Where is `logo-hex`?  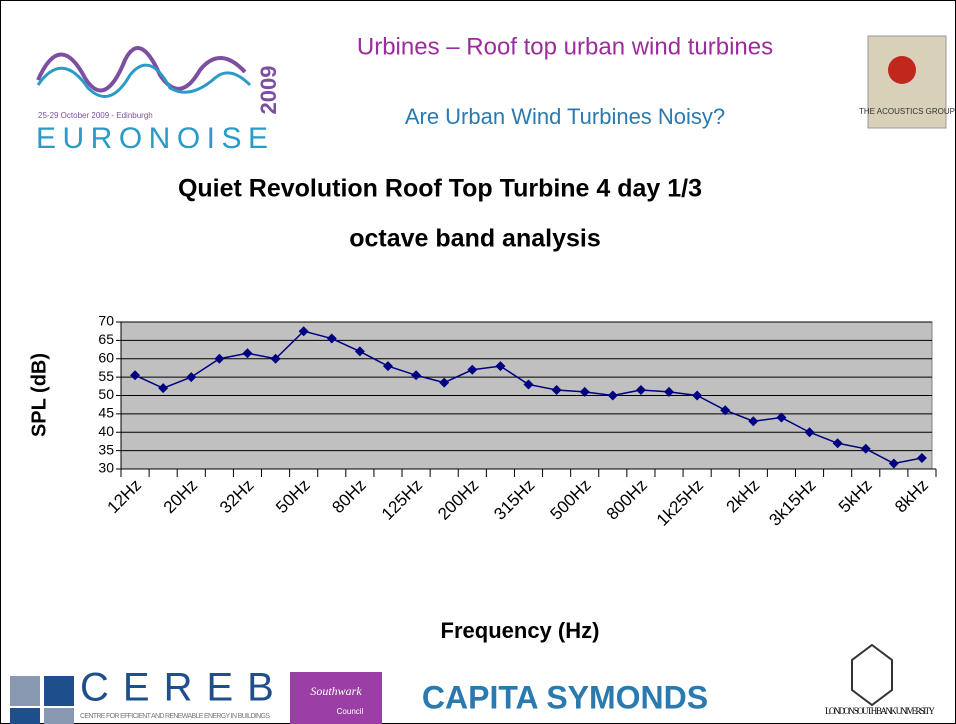 logo-hex is located at coordinates (872, 675).